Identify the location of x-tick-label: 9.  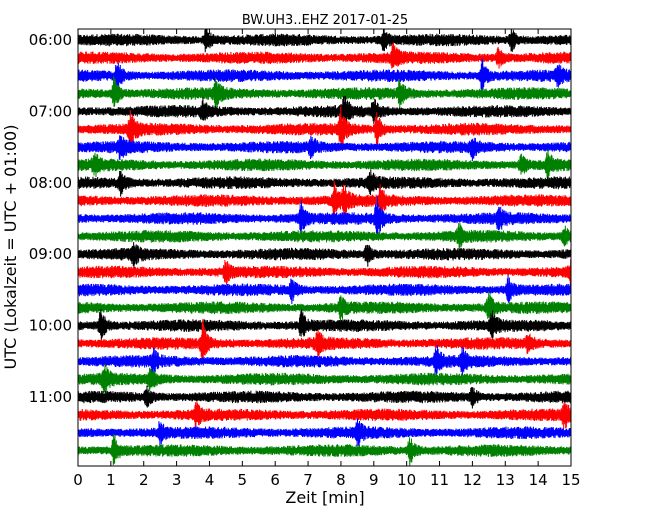
(374, 480).